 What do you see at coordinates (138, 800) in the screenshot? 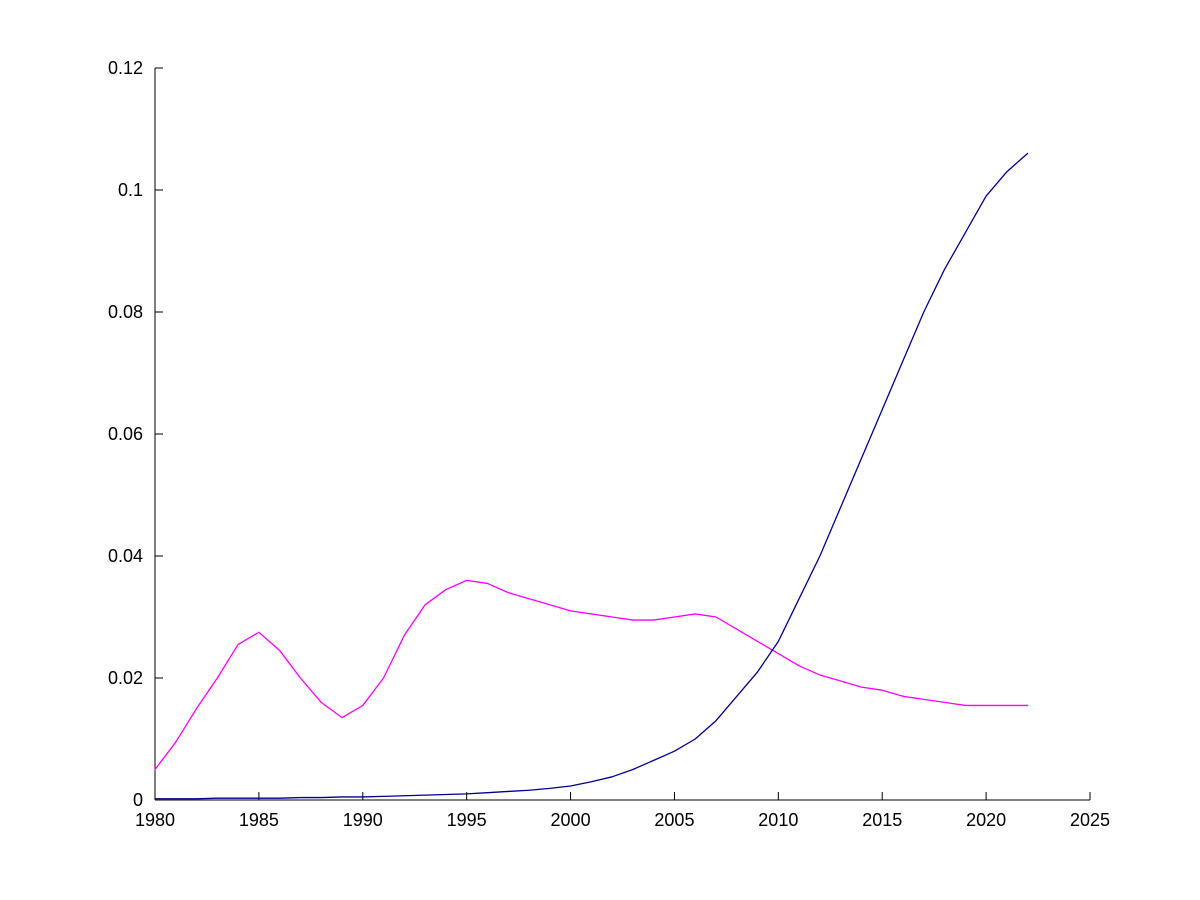
I see `y-tick-label: 0` at bounding box center [138, 800].